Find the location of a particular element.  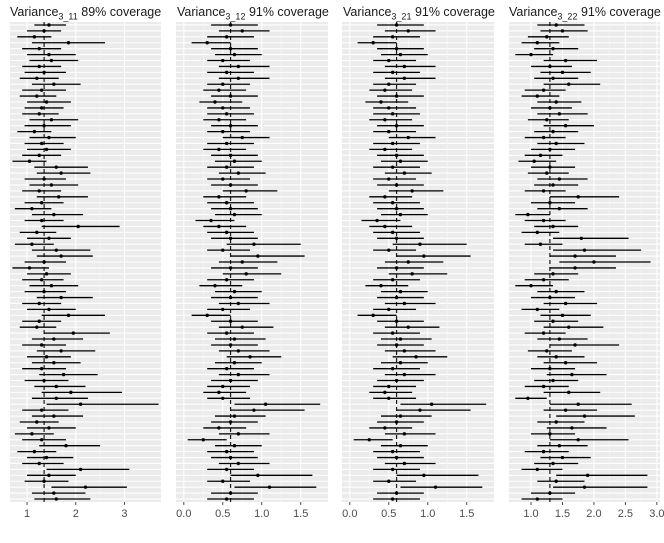

x-tick-label: 1.5 is located at coordinates (466, 514).